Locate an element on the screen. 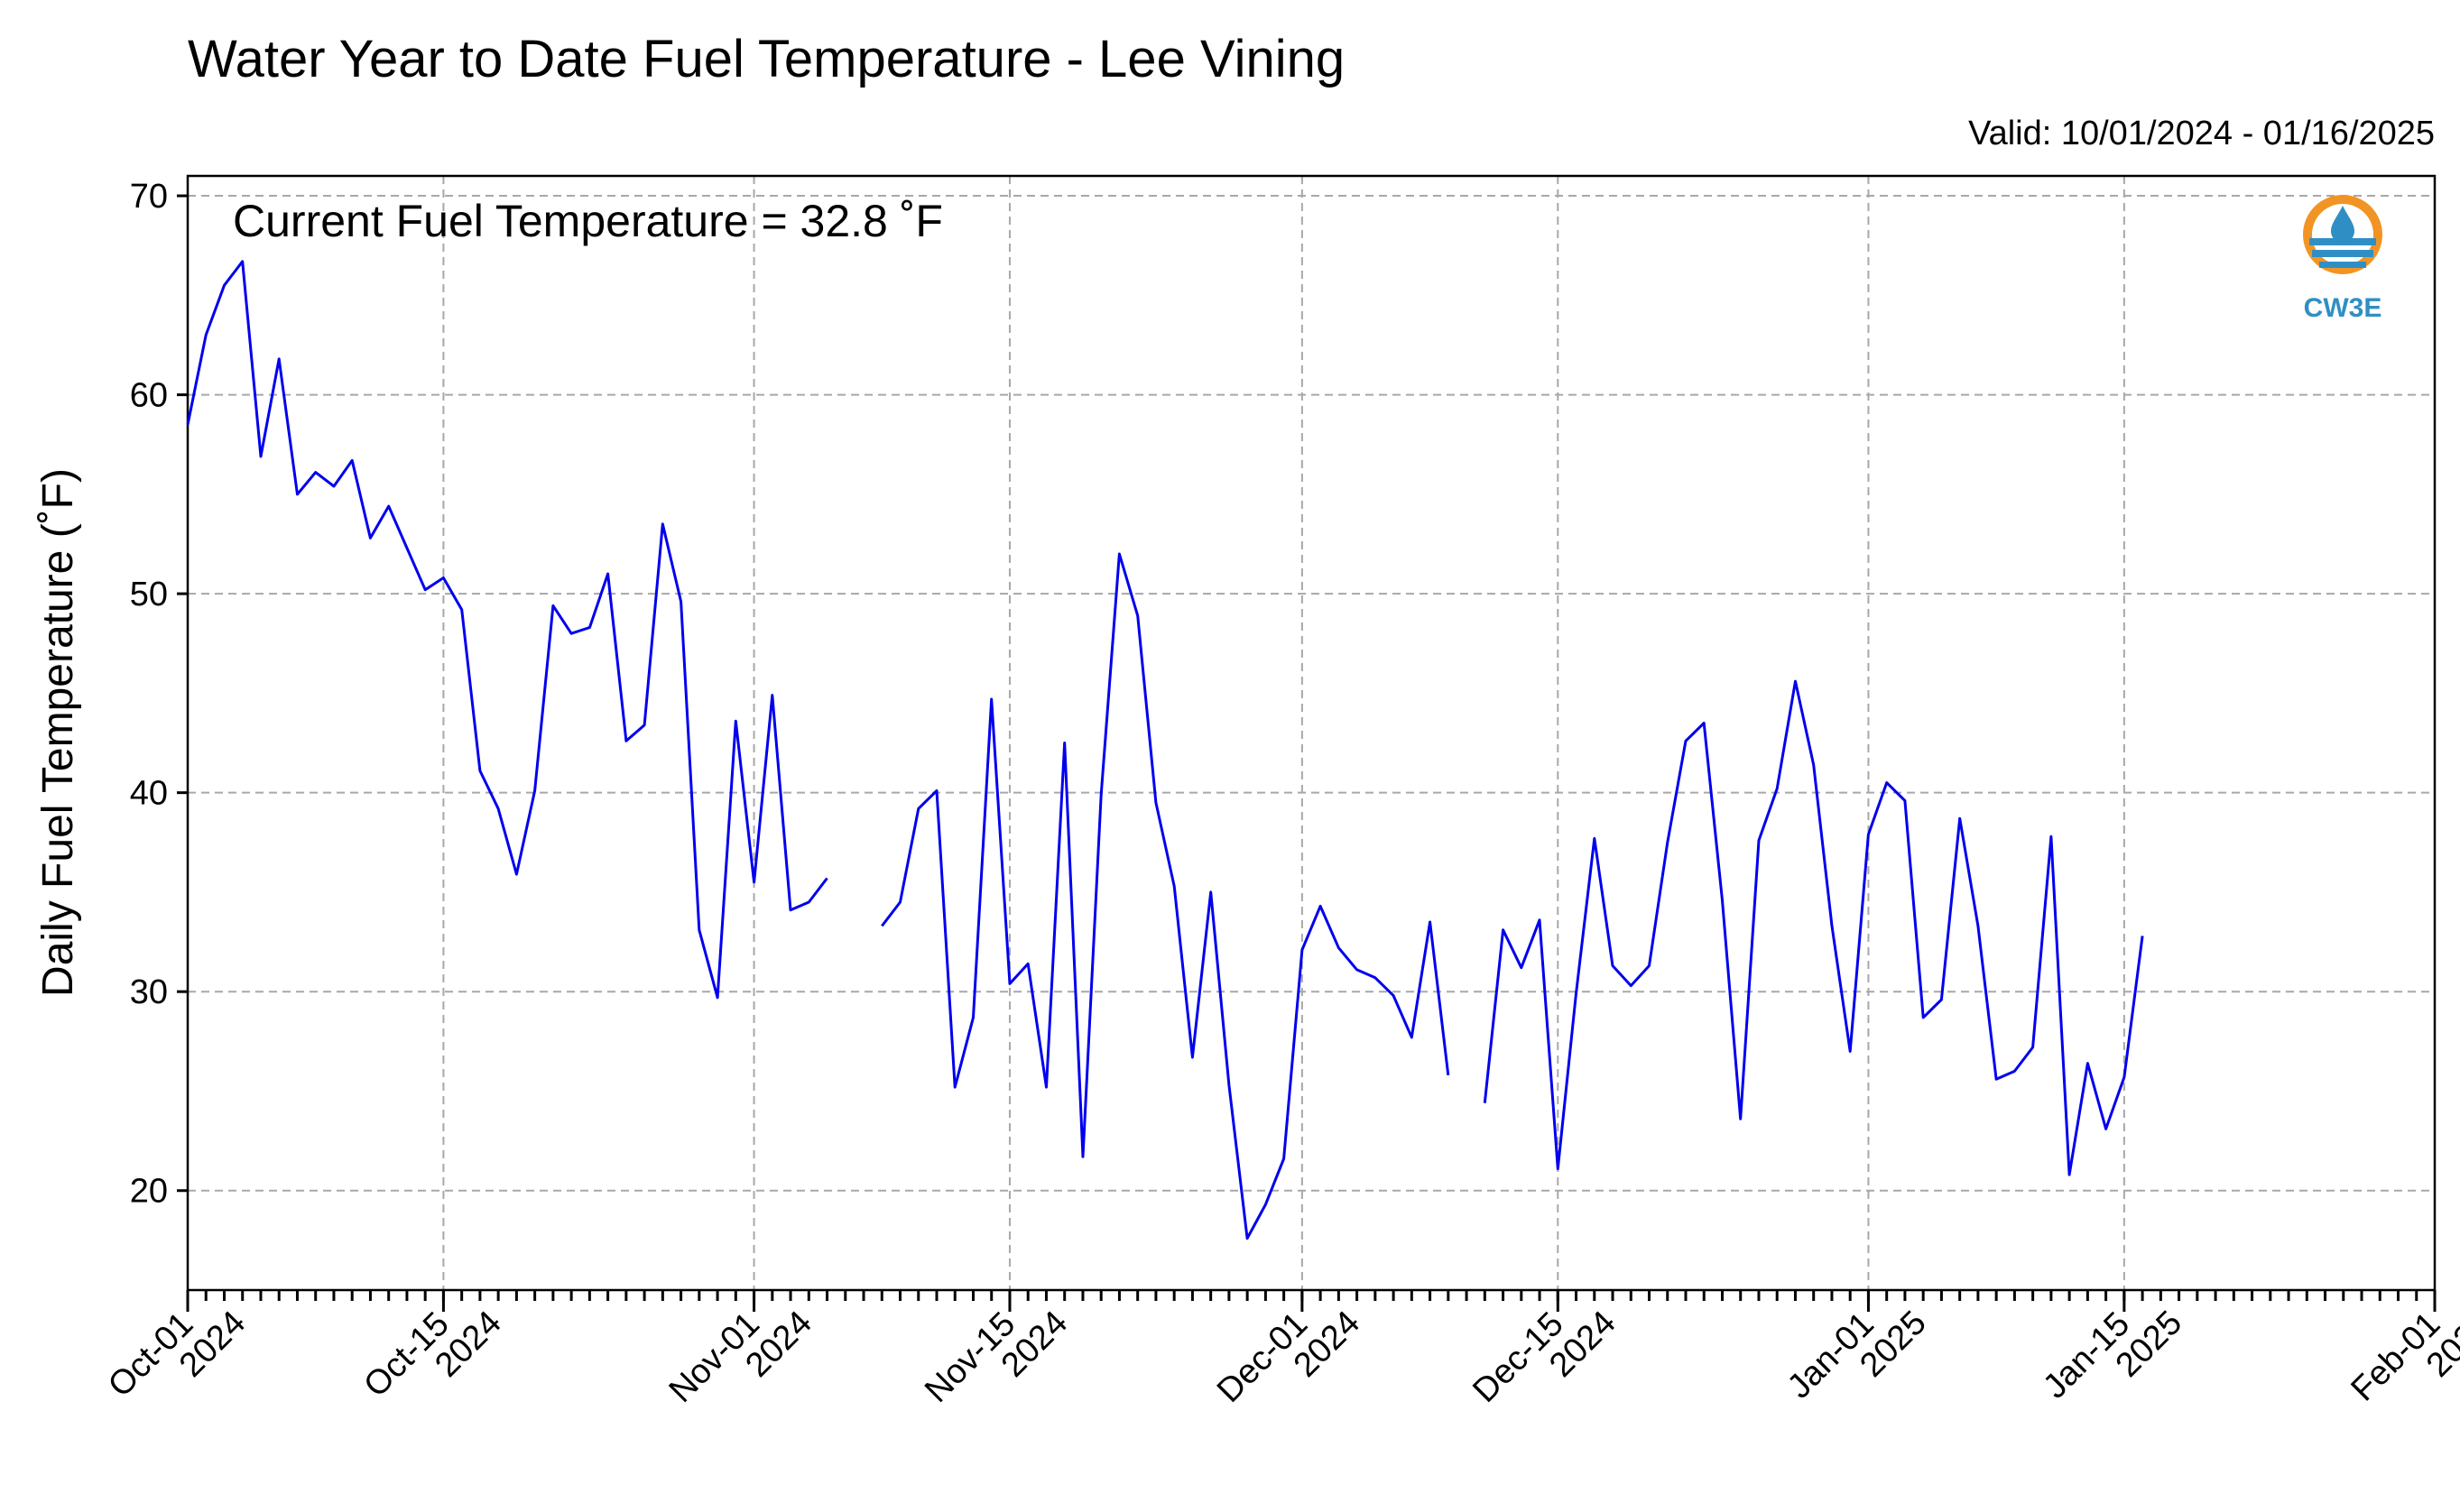 This screenshot has height=1512, width=2460. y-tick-label: 50 is located at coordinates (149, 594).